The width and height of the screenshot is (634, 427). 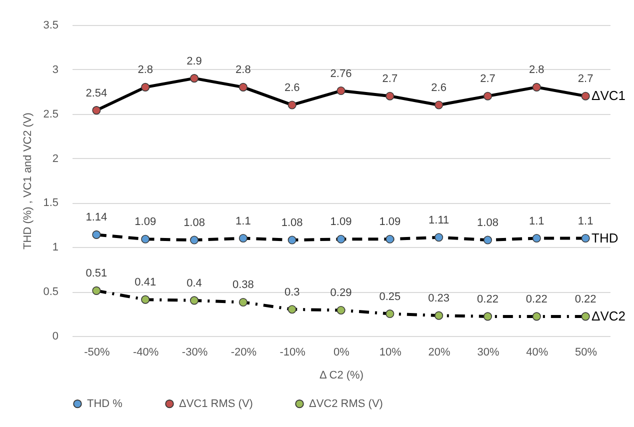 What do you see at coordinates (293, 352) in the screenshot?
I see `x-tick-label: -10%` at bounding box center [293, 352].